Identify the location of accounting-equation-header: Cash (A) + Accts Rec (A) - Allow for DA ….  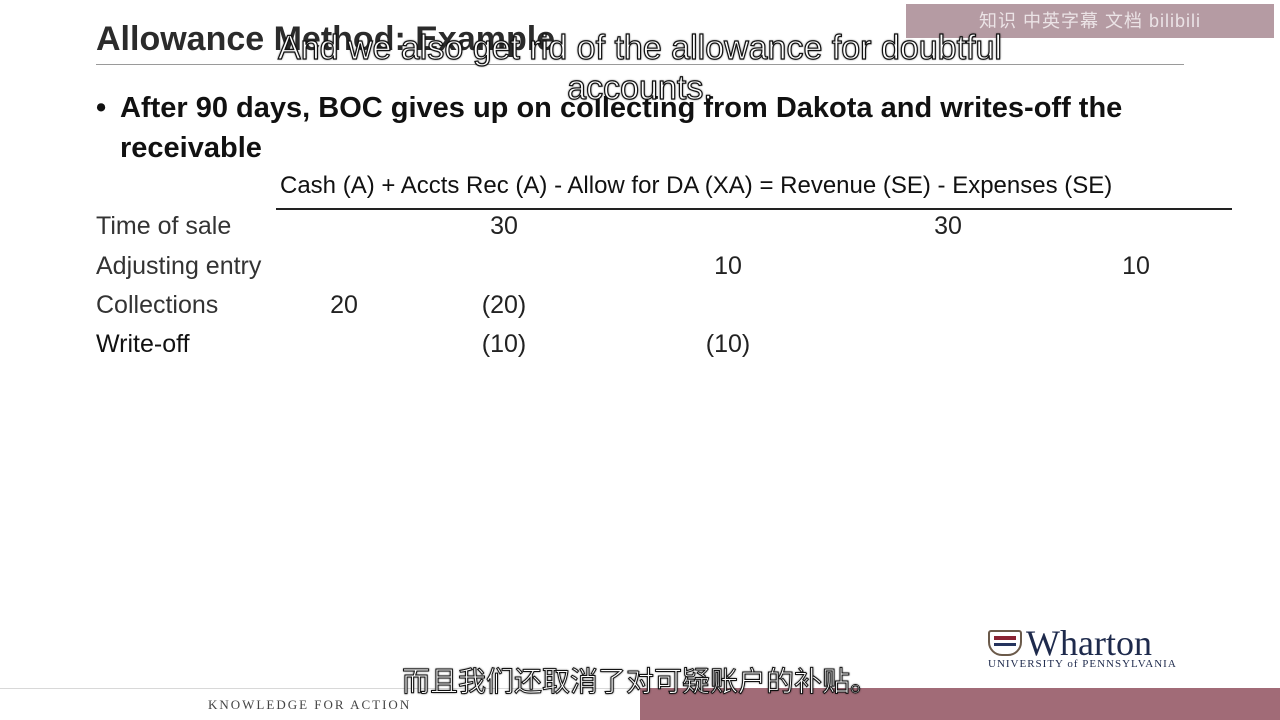
(696, 185).